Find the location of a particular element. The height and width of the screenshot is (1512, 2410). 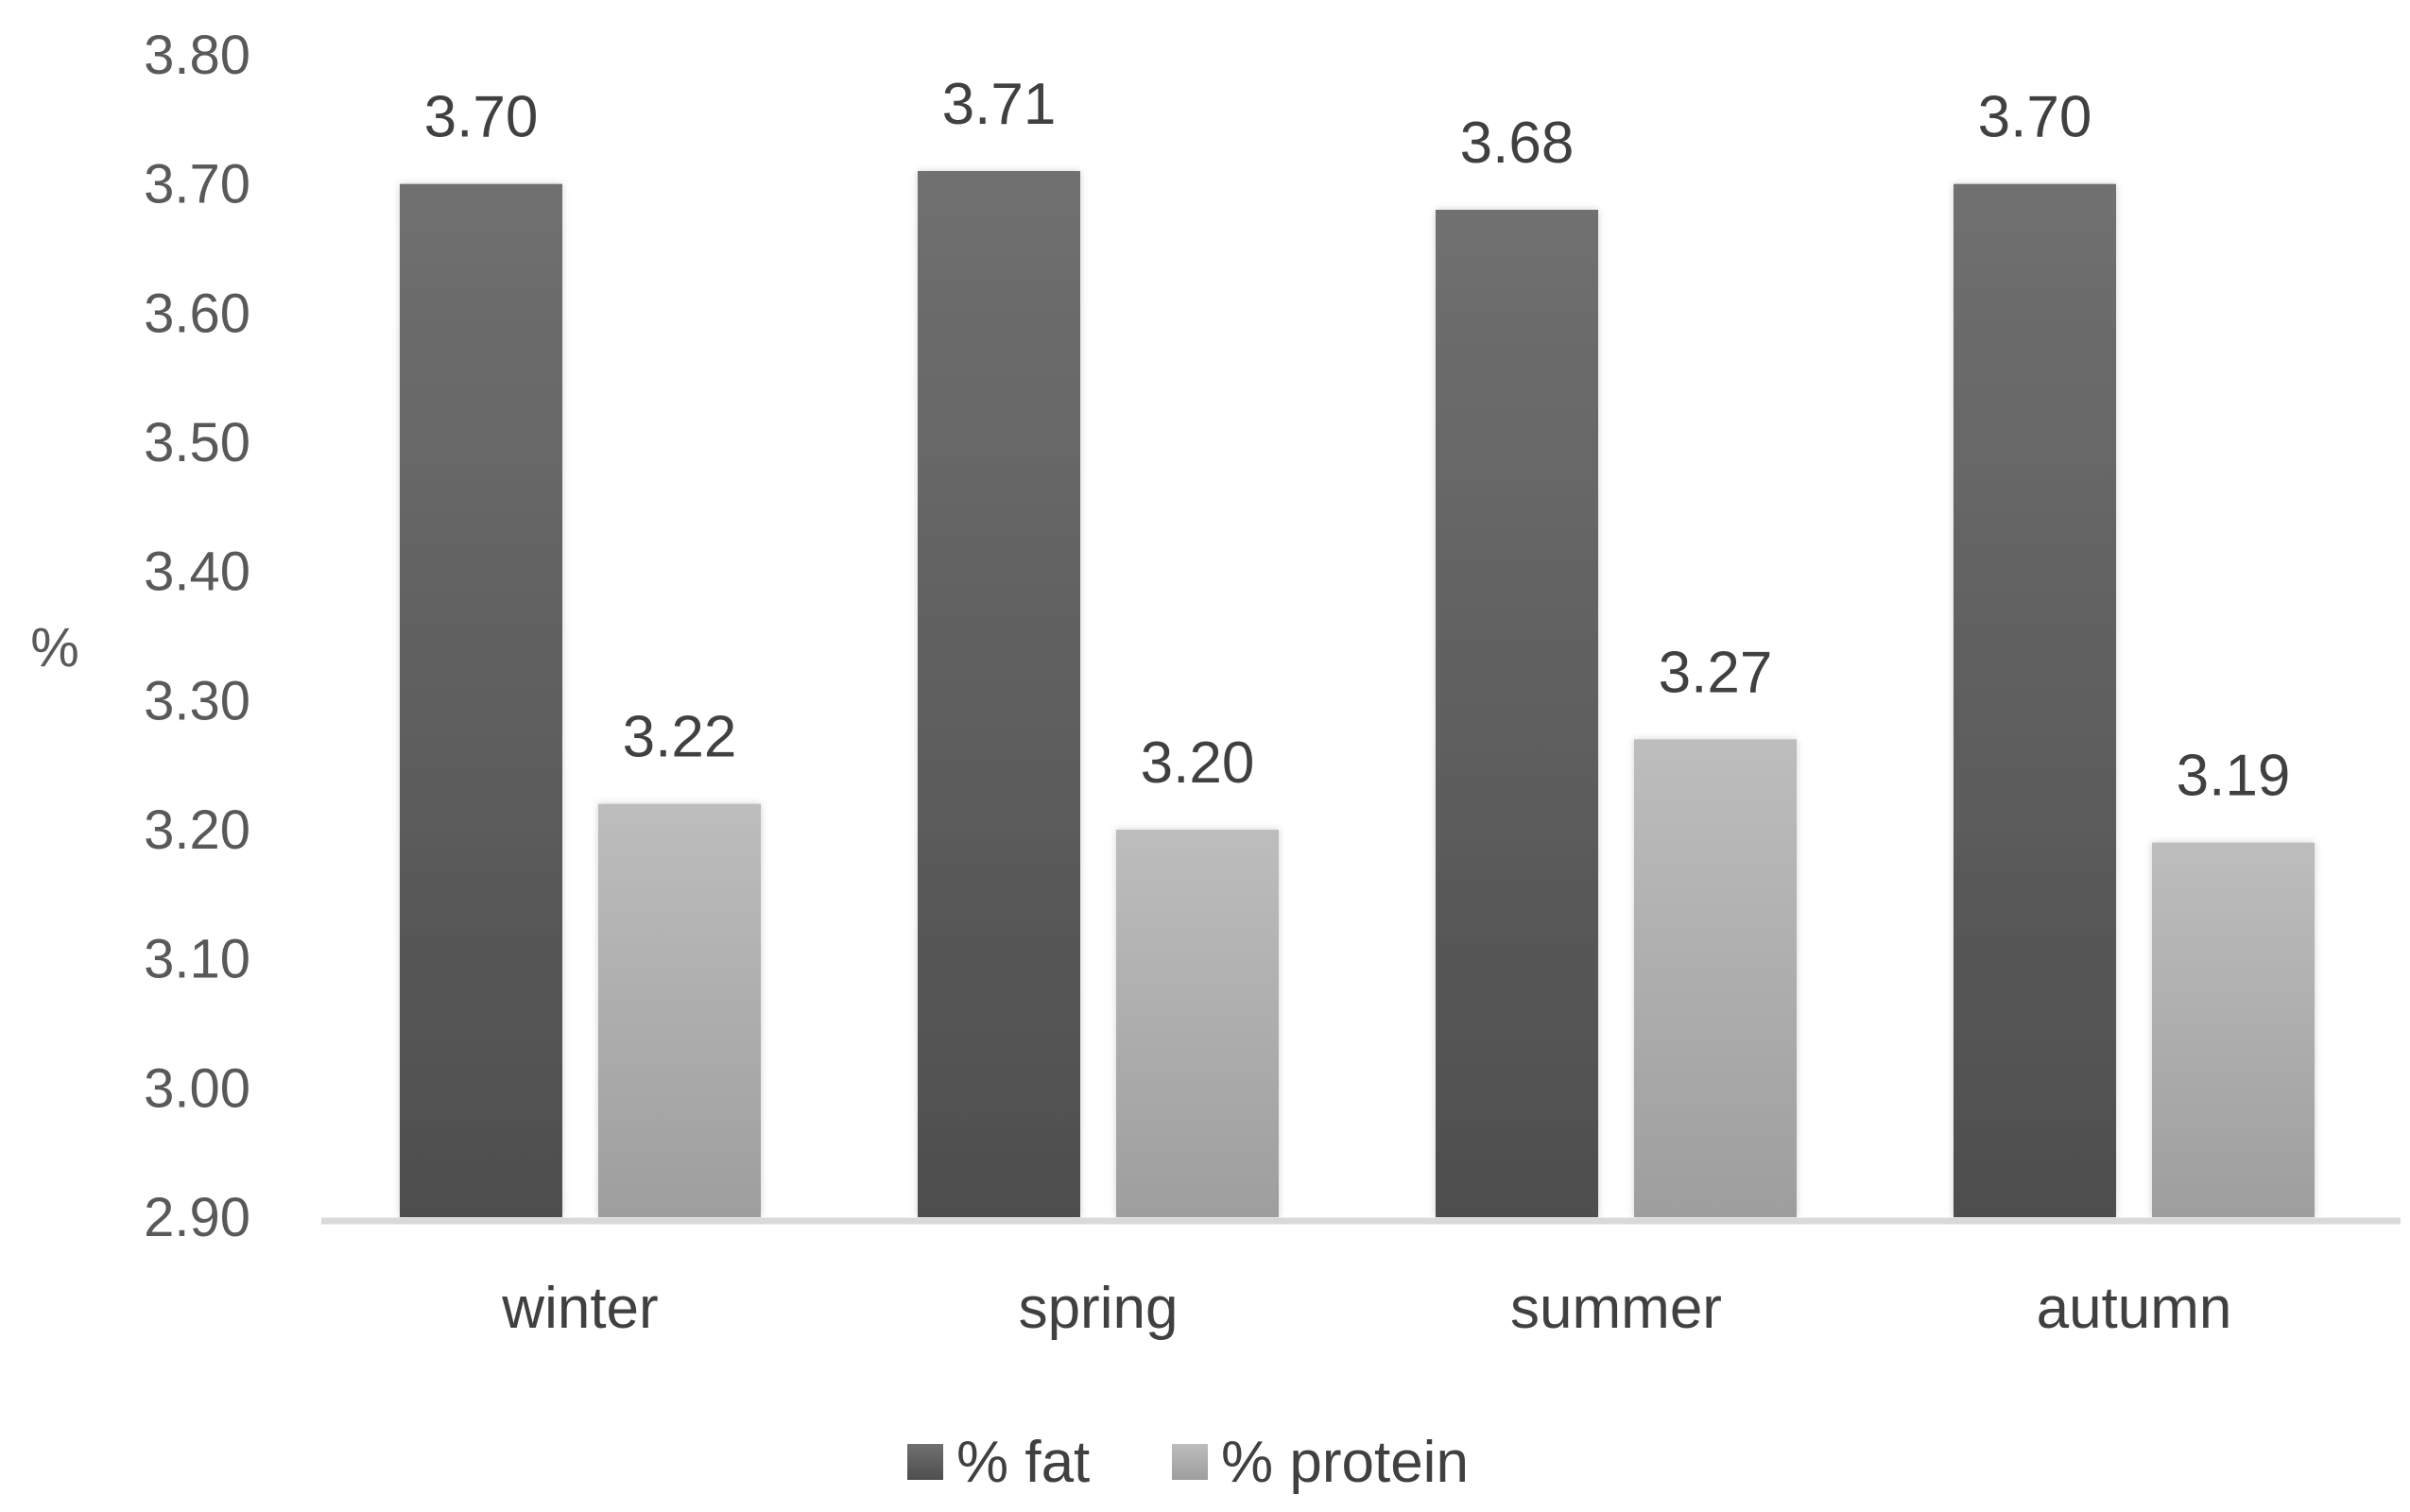

bar-fat-summer is located at coordinates (1517, 713).